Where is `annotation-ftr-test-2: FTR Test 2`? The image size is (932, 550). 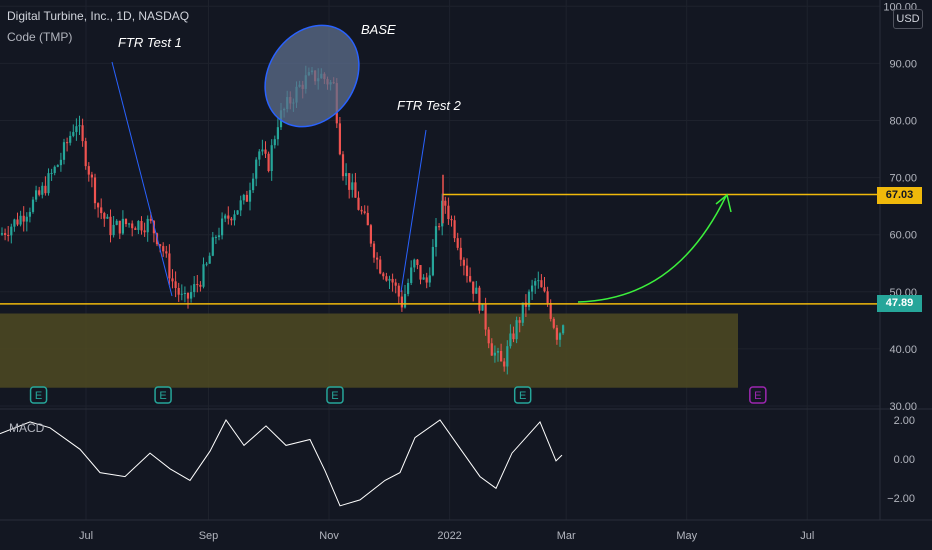 annotation-ftr-test-2: FTR Test 2 is located at coordinates (429, 105).